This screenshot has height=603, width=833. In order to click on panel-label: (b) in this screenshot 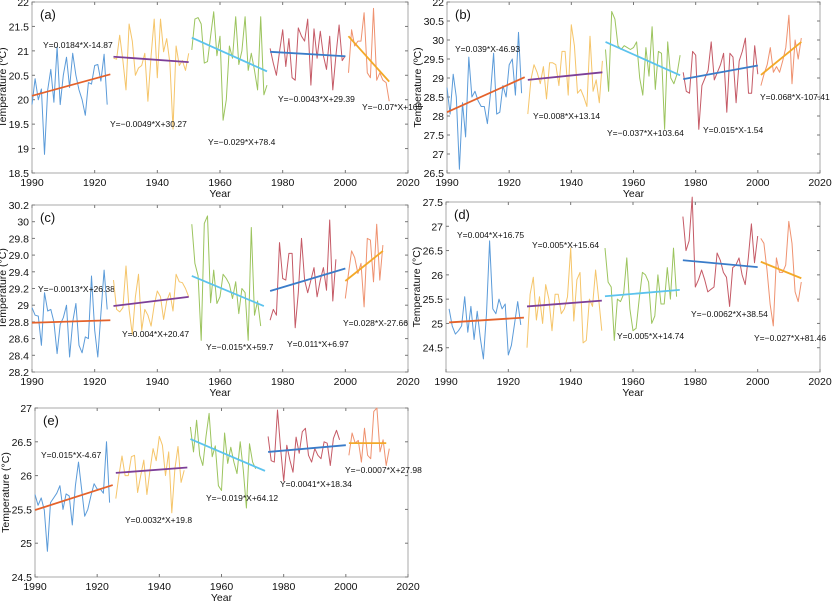, I will do `click(463, 14)`.